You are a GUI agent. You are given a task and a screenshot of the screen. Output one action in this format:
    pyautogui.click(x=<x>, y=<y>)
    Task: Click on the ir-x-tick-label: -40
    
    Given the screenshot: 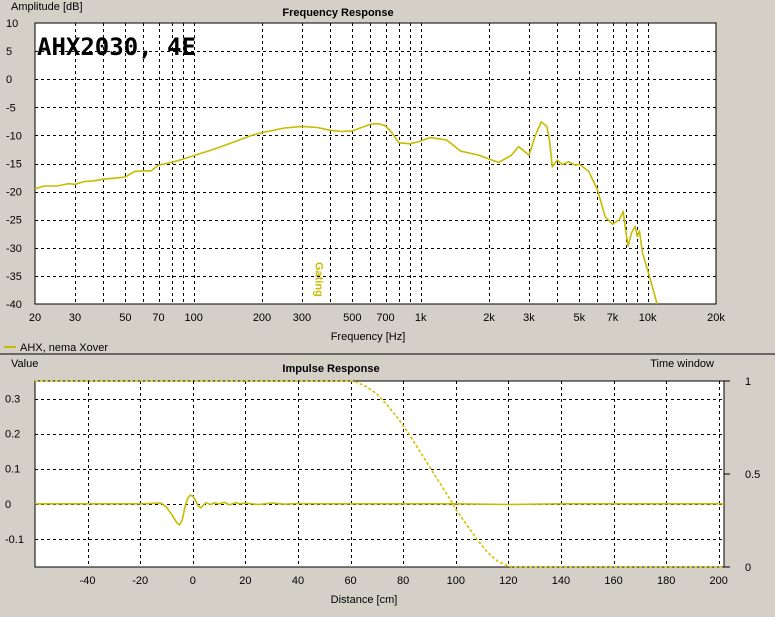 What is the action you would take?
    pyautogui.click(x=88, y=581)
    